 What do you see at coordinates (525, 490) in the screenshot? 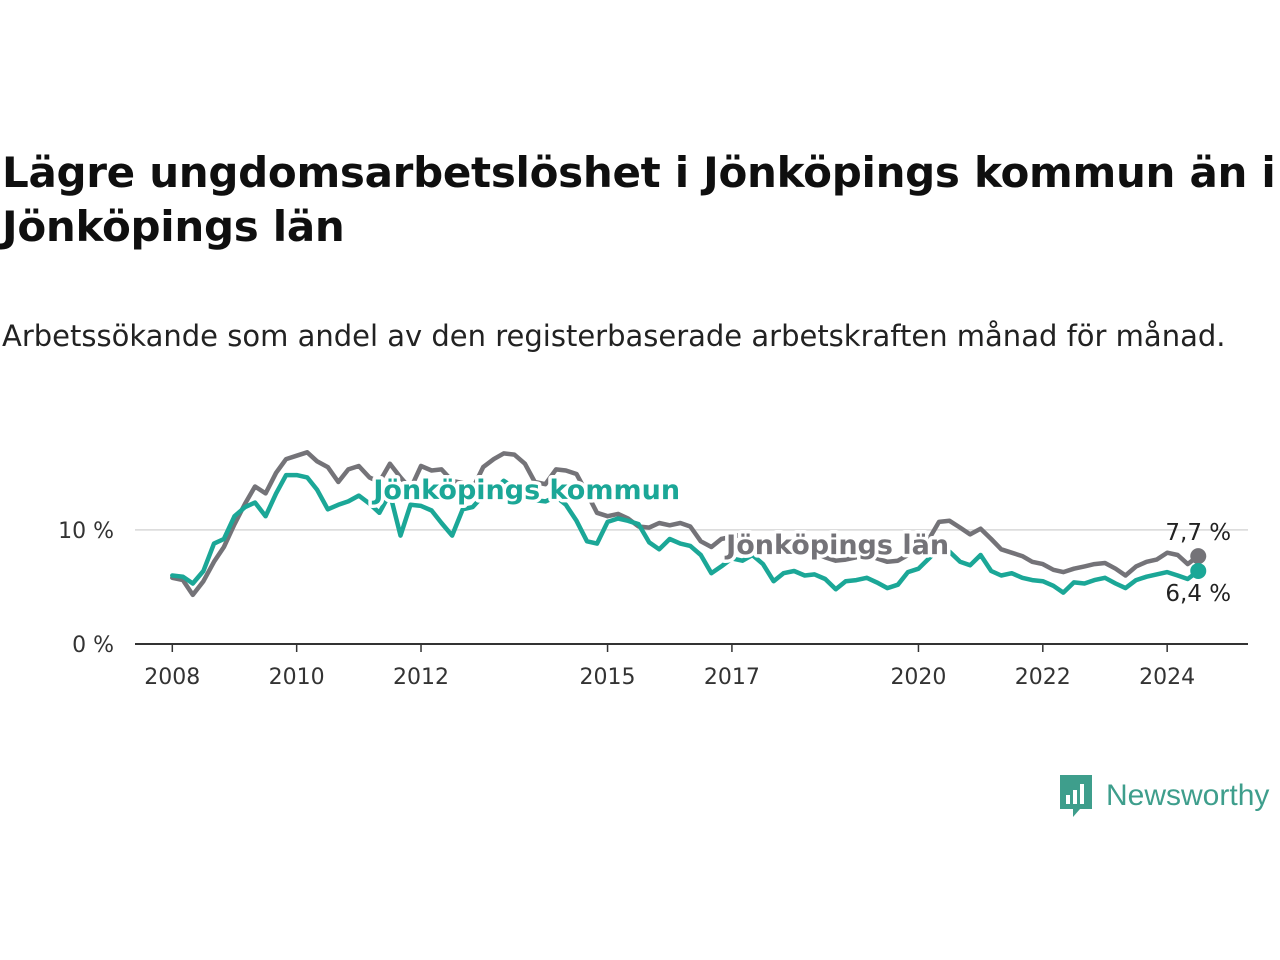
I see `series-label-0: Jönköpings kommun` at bounding box center [525, 490].